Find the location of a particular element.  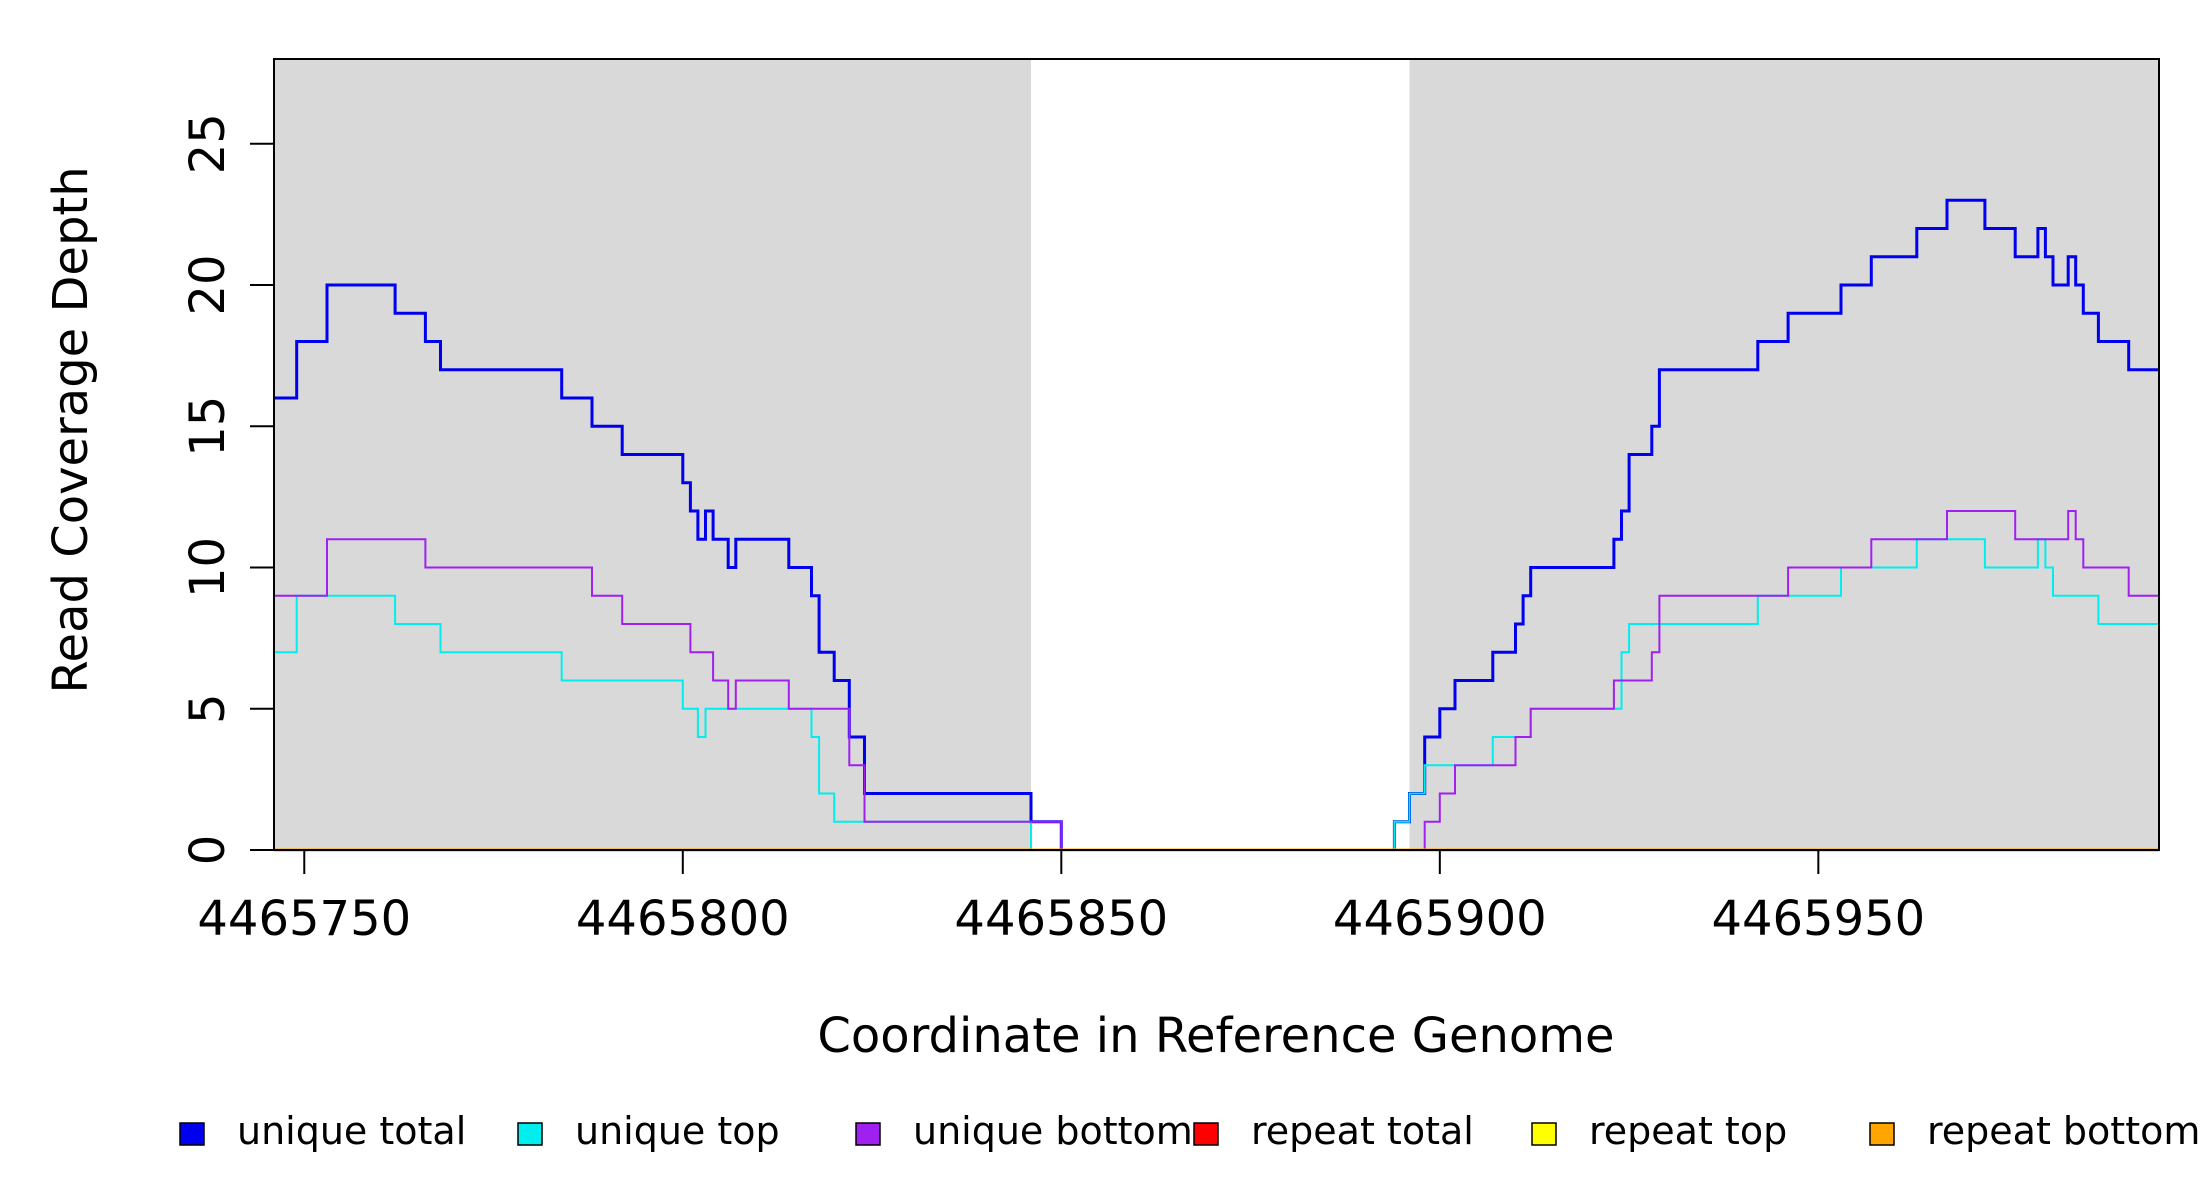

legend-swatch-repeat-top is located at coordinates (1544, 1134).